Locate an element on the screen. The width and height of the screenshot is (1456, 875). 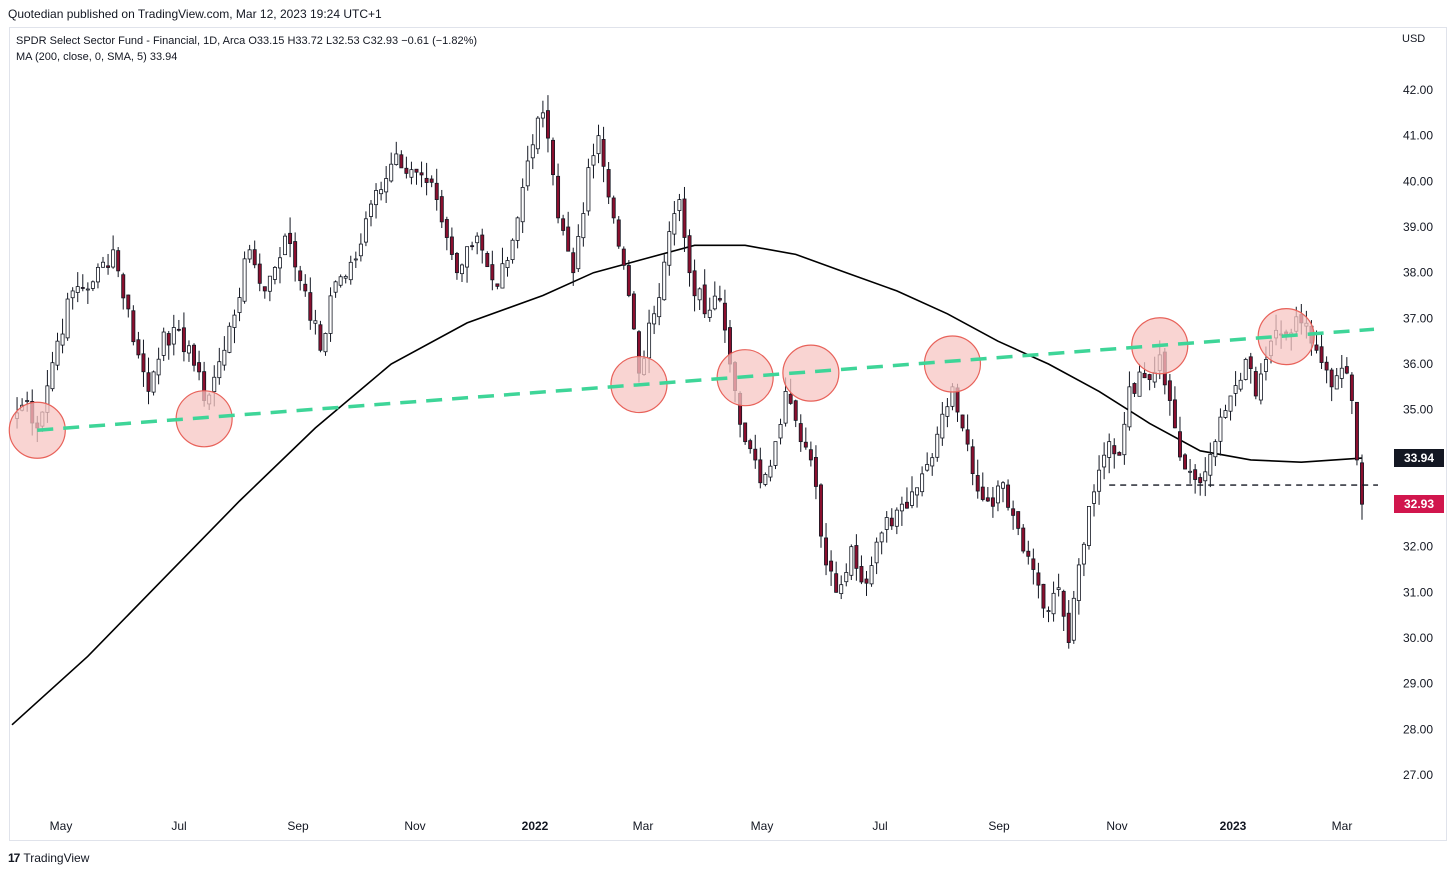
tradingview-logo-icon: 17 is located at coordinates (14, 858).